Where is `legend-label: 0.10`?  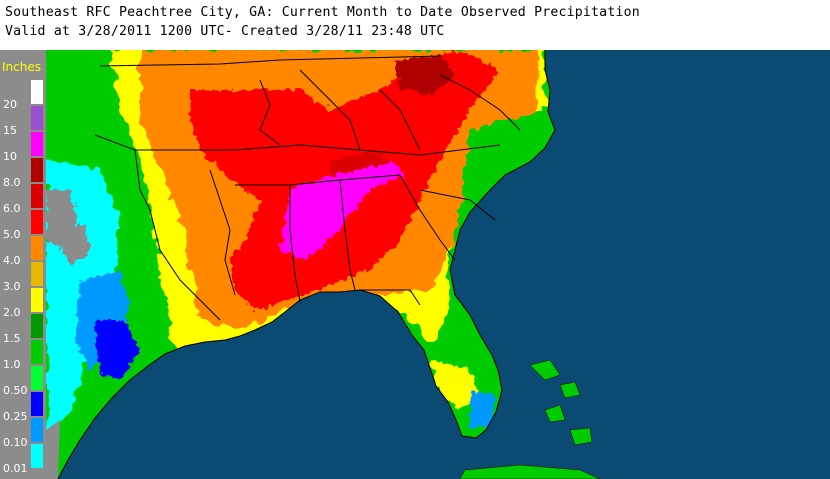 legend-label: 0.10 is located at coordinates (15, 442).